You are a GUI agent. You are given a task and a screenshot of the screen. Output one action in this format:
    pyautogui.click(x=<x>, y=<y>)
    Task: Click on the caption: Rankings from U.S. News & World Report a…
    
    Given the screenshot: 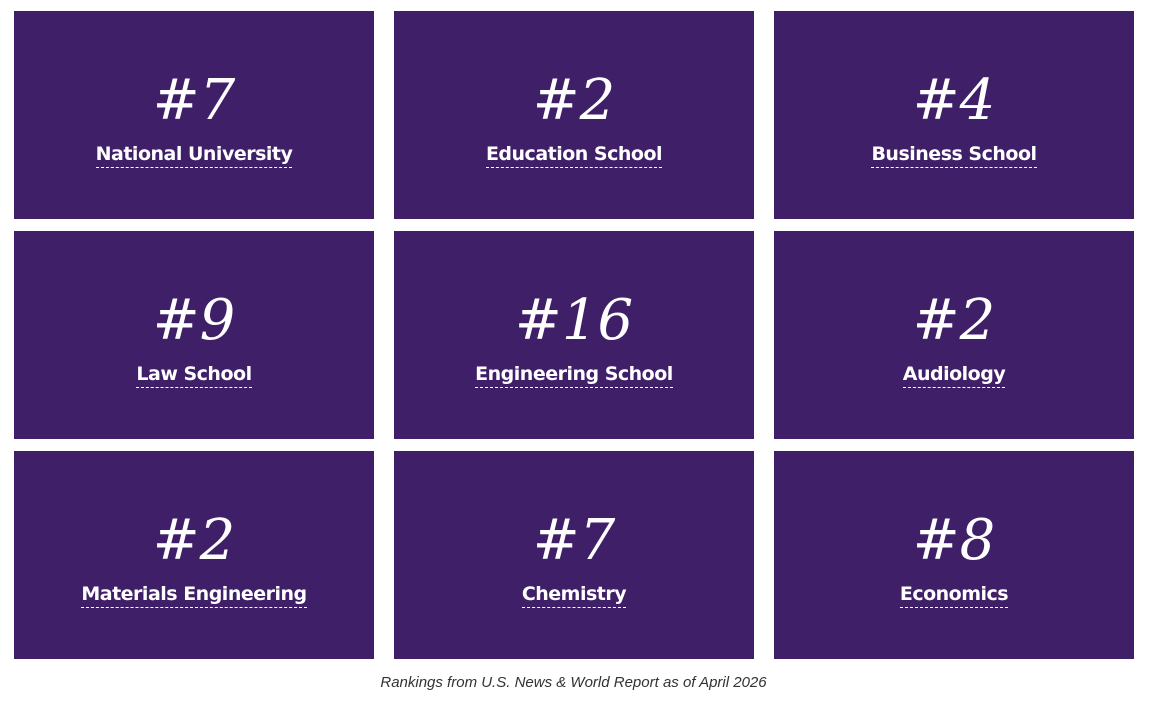 What is the action you would take?
    pyautogui.click(x=573, y=682)
    